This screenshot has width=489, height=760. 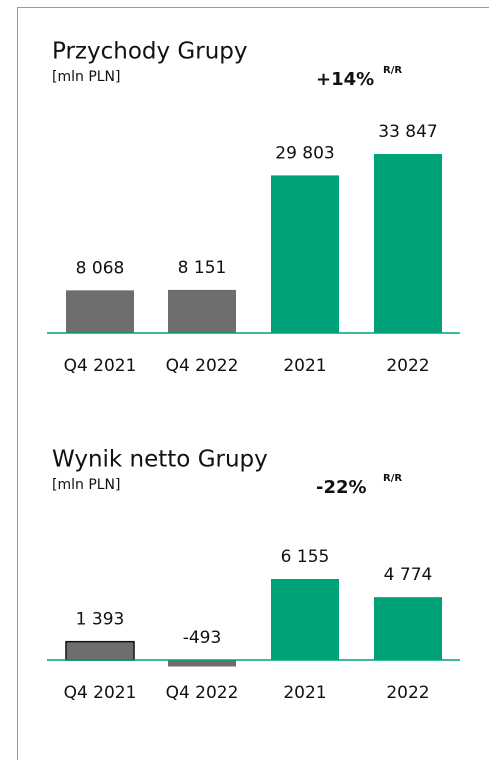 I want to click on chart-title: Wynik netto Grupy, so click(x=160, y=460).